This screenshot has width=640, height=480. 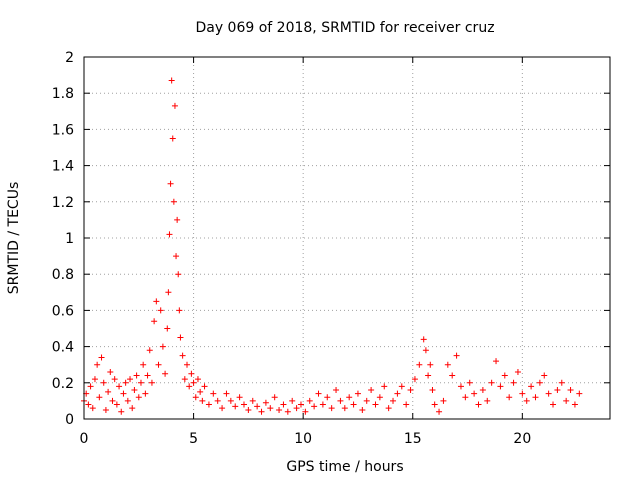 What do you see at coordinates (413, 439) in the screenshot?
I see `x-tick-label: 15` at bounding box center [413, 439].